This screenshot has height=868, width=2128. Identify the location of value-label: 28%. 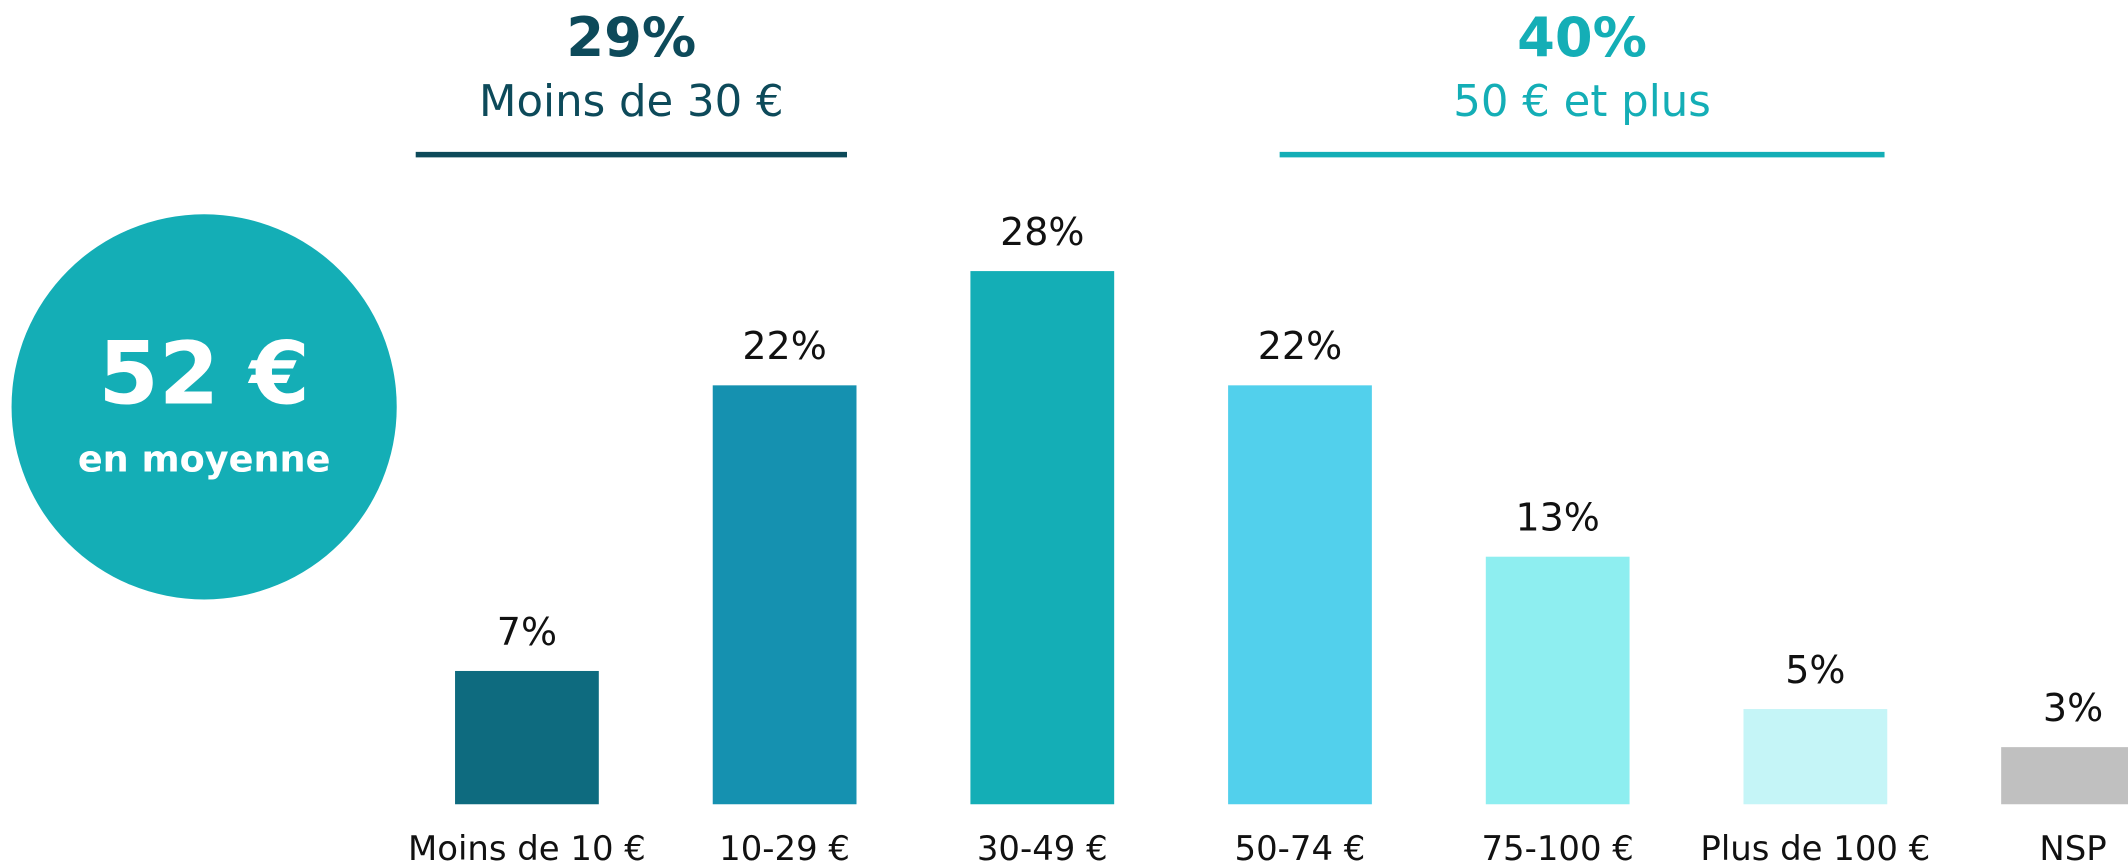
(1042, 232).